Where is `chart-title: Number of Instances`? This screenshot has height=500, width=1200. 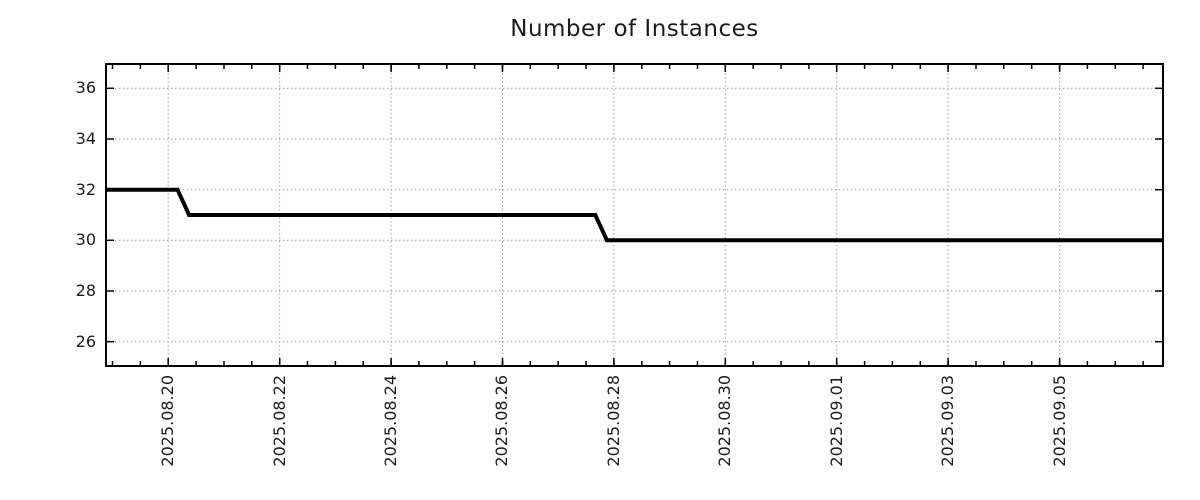 chart-title: Number of Instances is located at coordinates (634, 29).